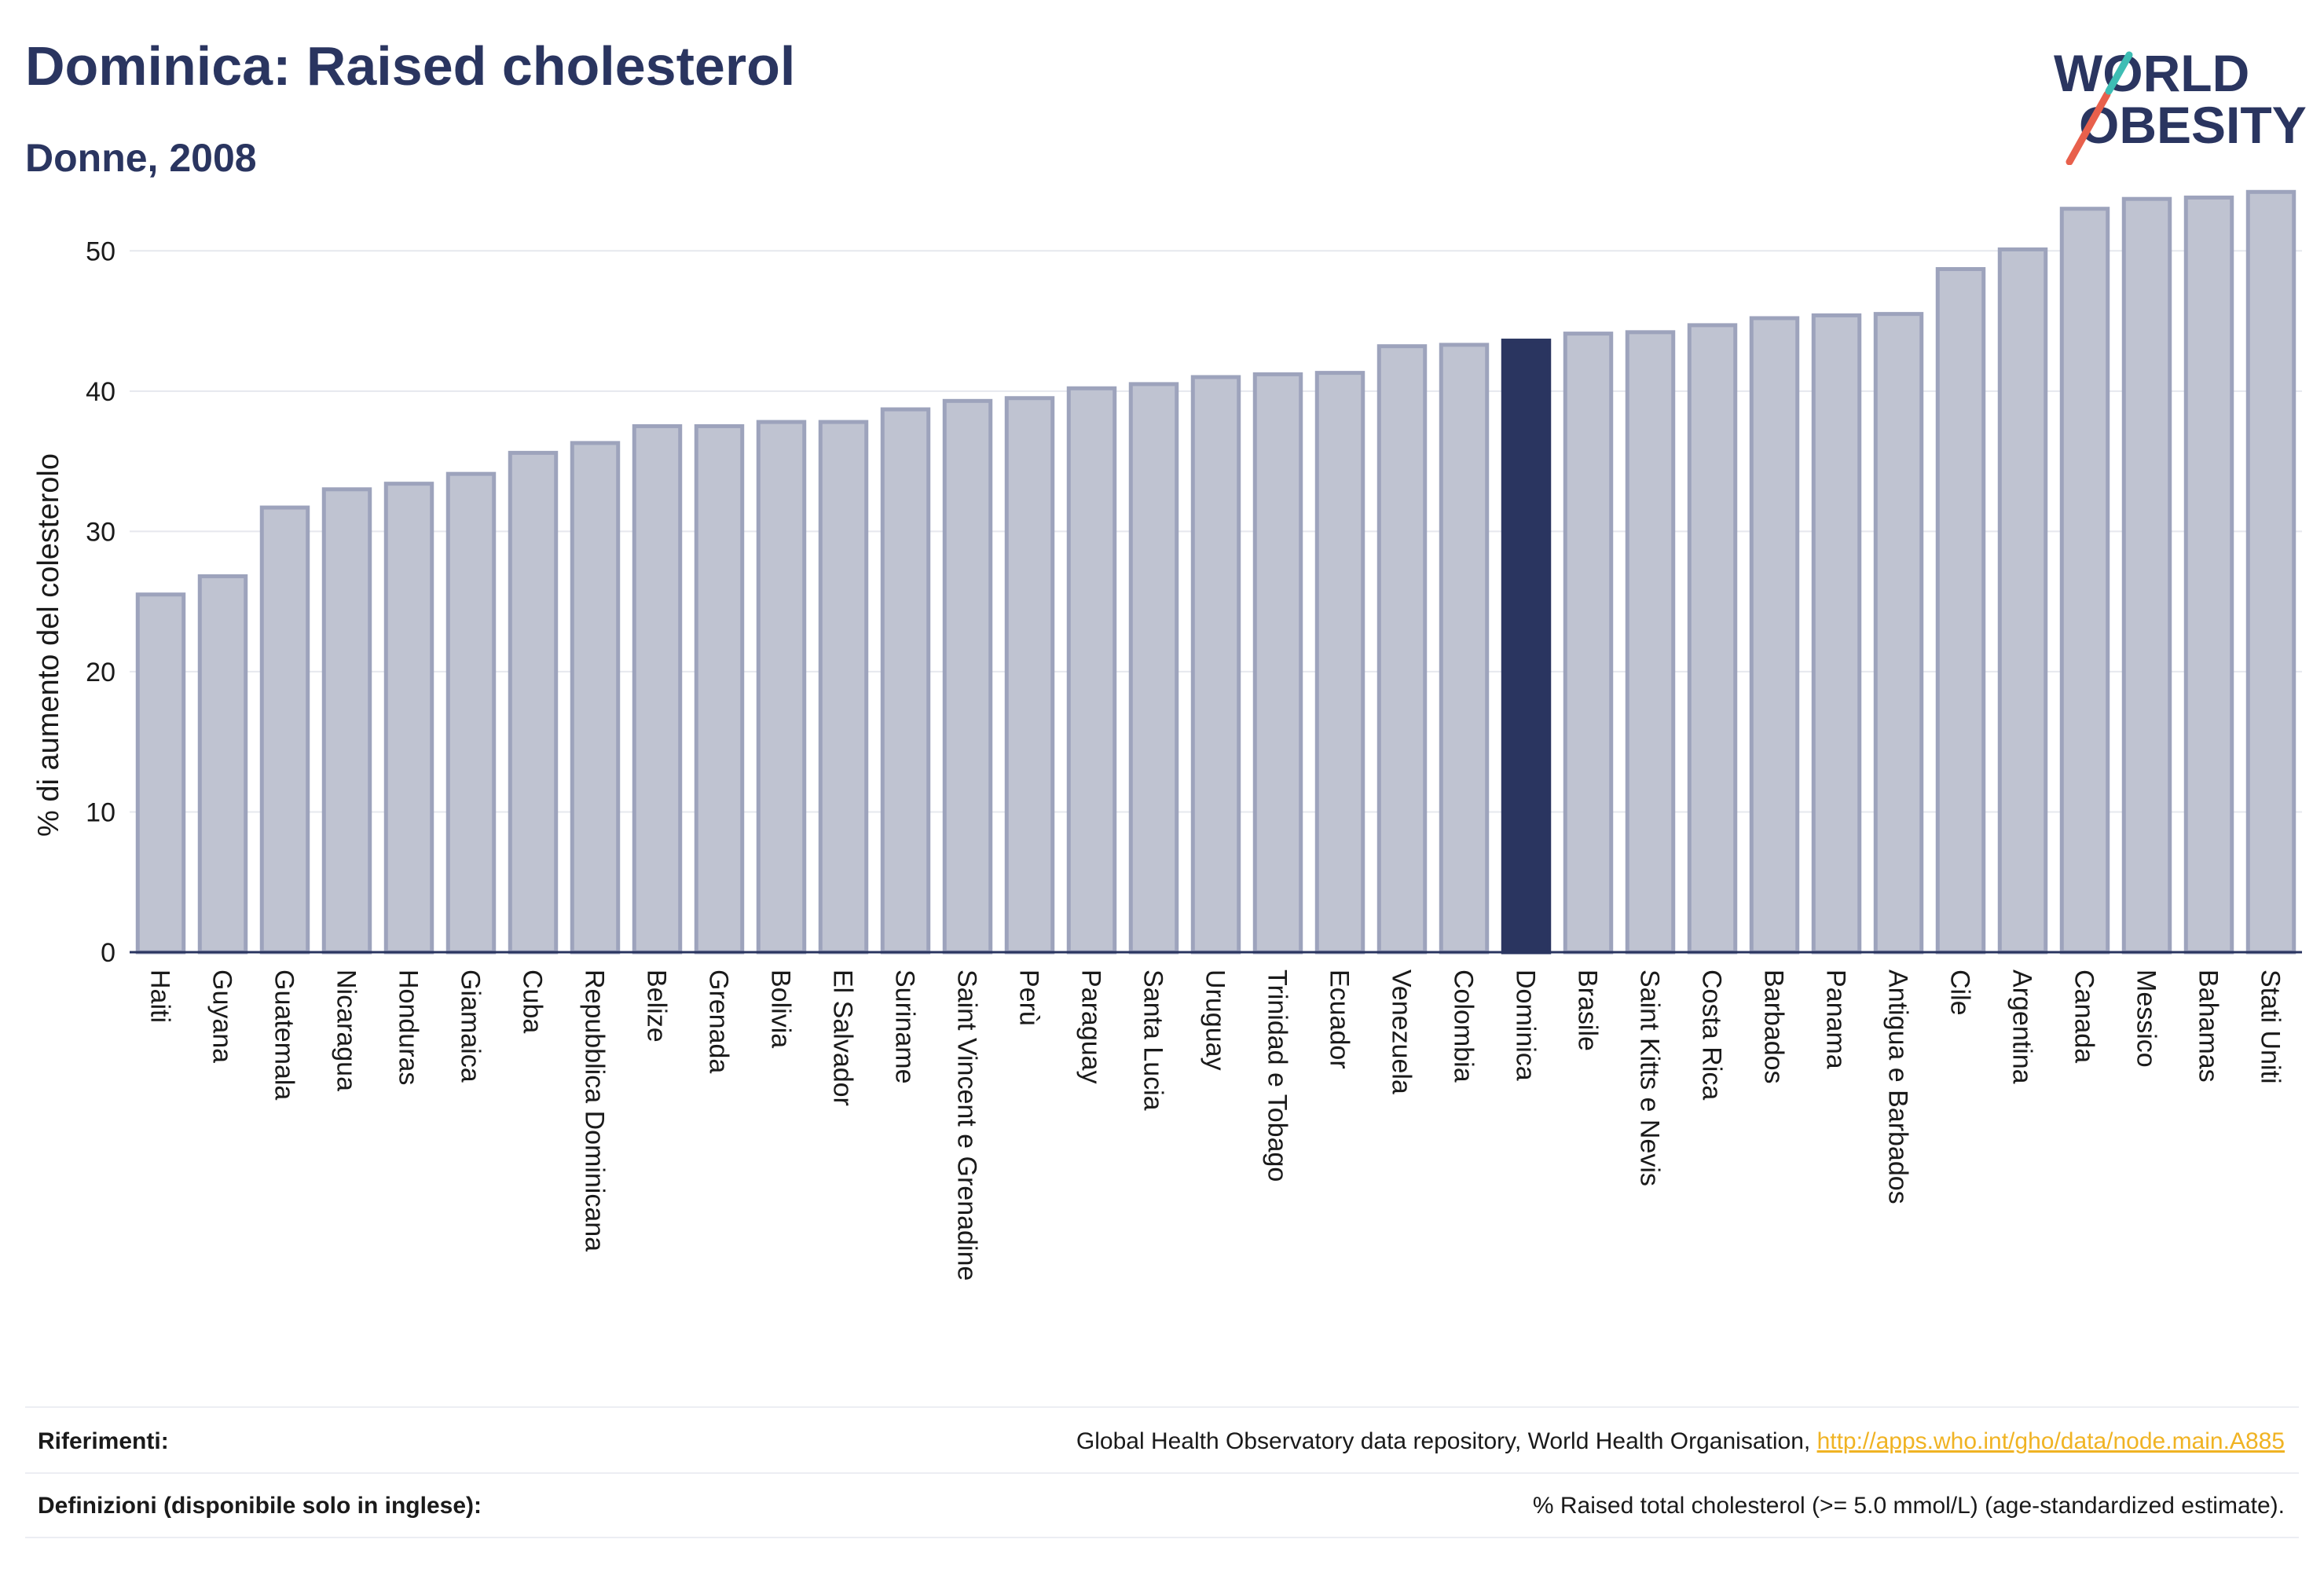 This screenshot has width=2324, height=1576. Describe the element at coordinates (48, 645) in the screenshot. I see `y-axis-label: % di aumento del colesterolo` at that location.